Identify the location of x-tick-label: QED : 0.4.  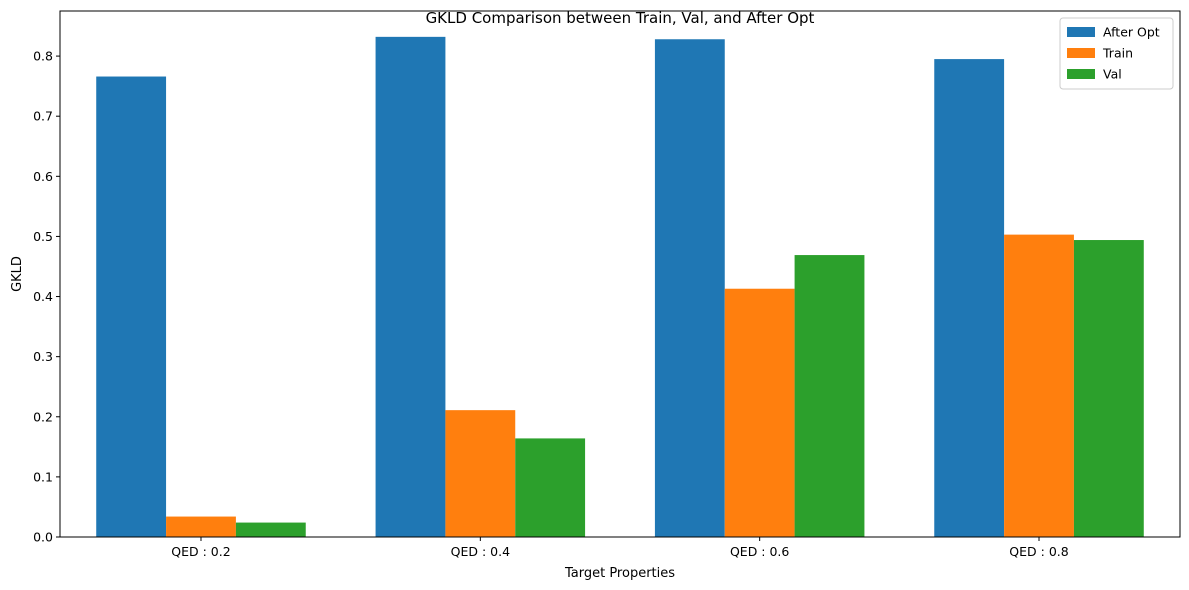
(480, 551).